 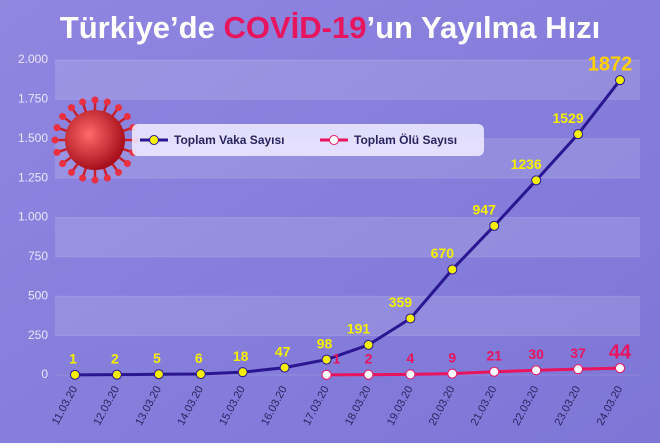 I want to click on data-label: 9, so click(x=452, y=357).